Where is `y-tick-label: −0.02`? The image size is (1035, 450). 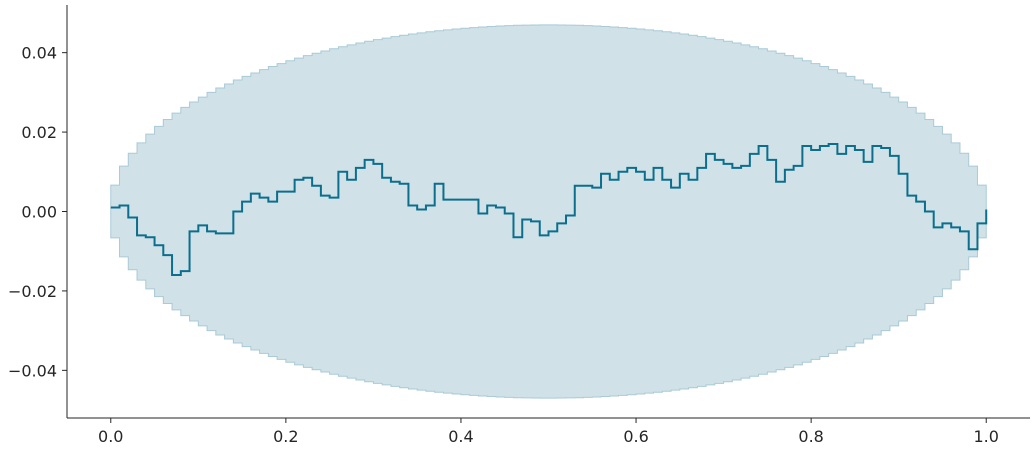
y-tick-label: −0.02 is located at coordinates (32, 291).